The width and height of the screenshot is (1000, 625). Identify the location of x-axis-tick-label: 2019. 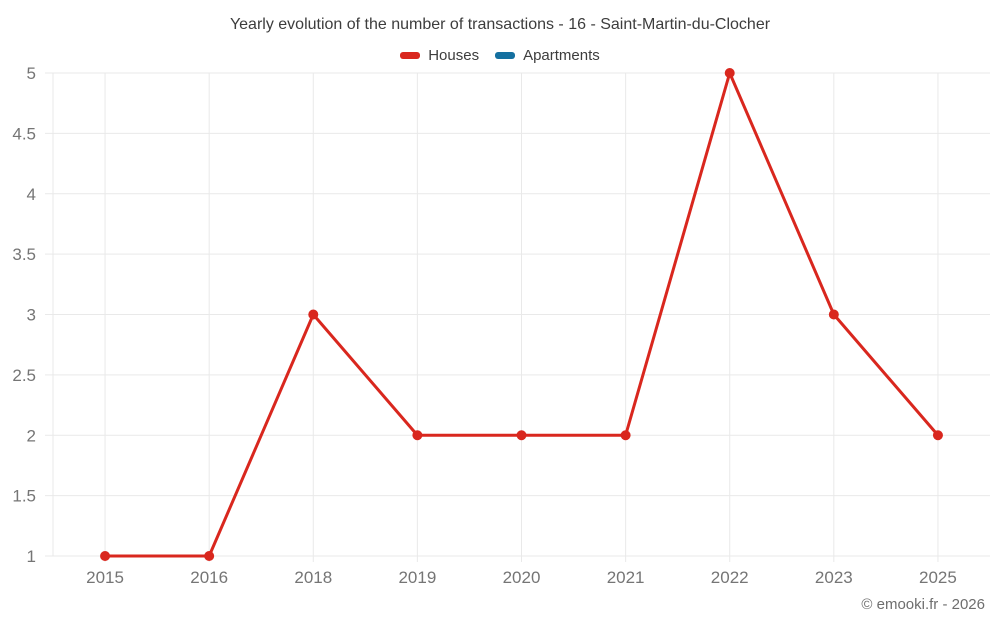
(417, 577).